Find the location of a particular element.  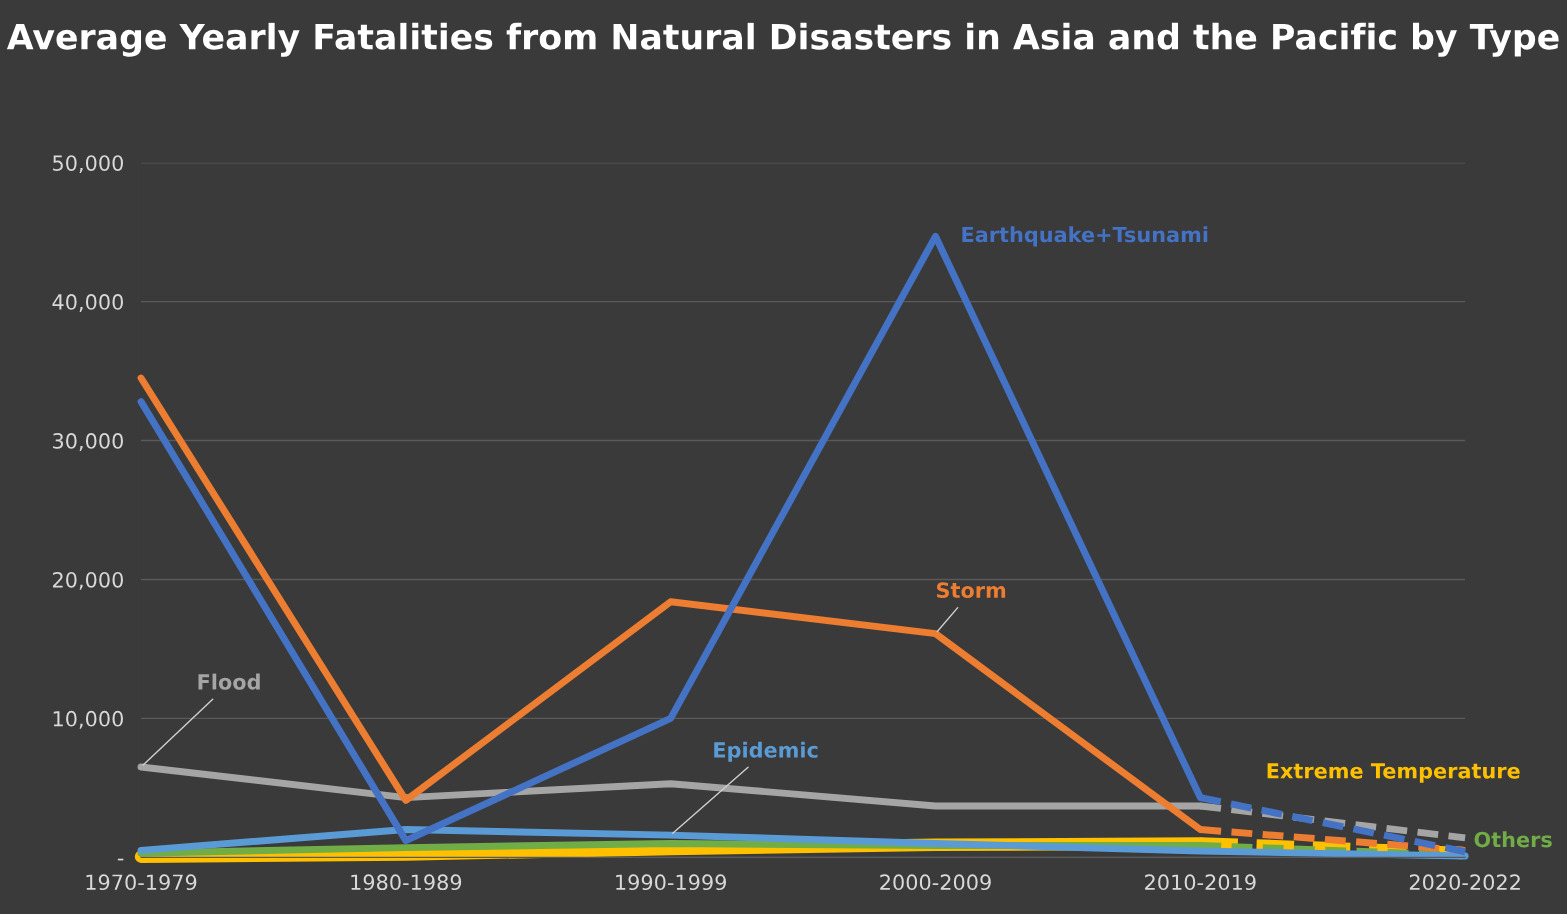

chart-title: Average Yearly Fatalities from Natural Disasters in Asia and the Pacific by Type is located at coordinates (782, 39).